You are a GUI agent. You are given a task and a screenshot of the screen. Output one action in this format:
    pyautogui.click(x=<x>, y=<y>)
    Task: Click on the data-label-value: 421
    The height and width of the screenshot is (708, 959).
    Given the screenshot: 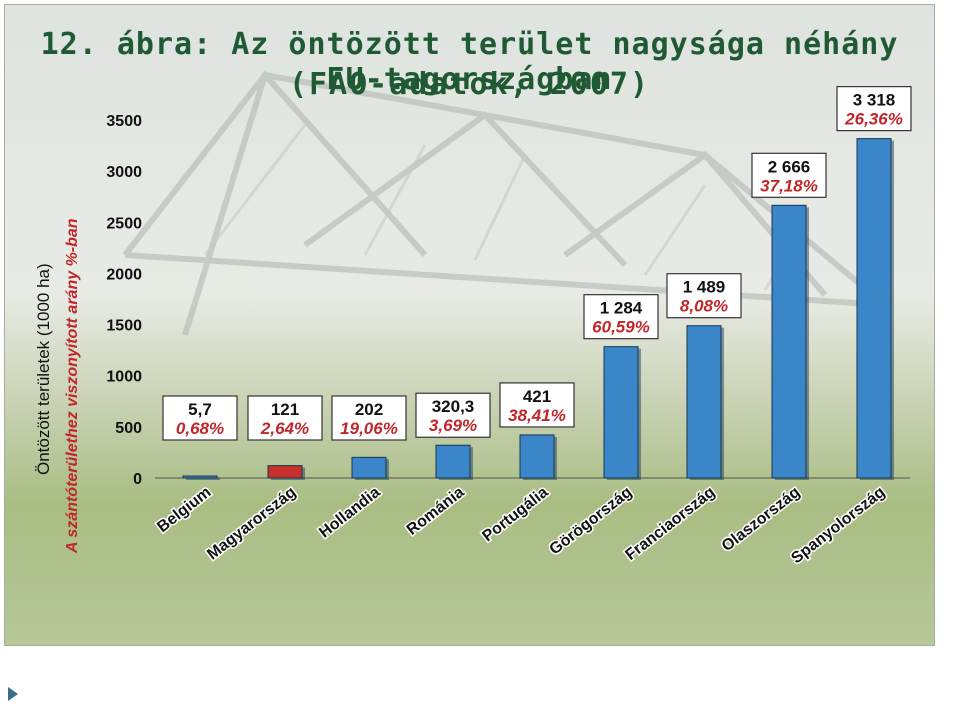 What is the action you would take?
    pyautogui.click(x=537, y=396)
    